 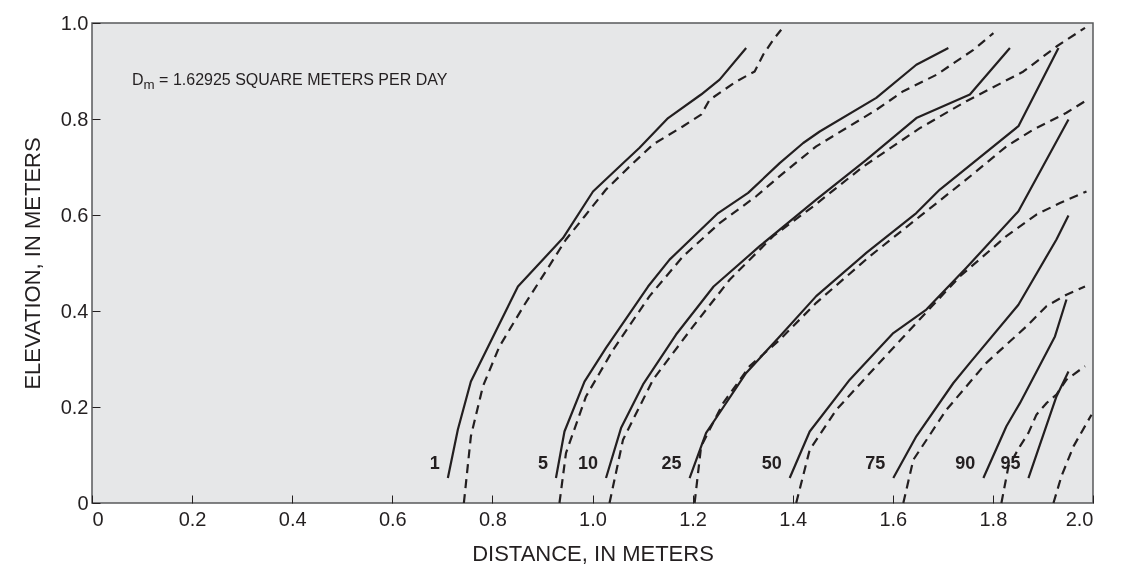 What do you see at coordinates (74, 406) in the screenshot?
I see `y-tick-label: 0.2` at bounding box center [74, 406].